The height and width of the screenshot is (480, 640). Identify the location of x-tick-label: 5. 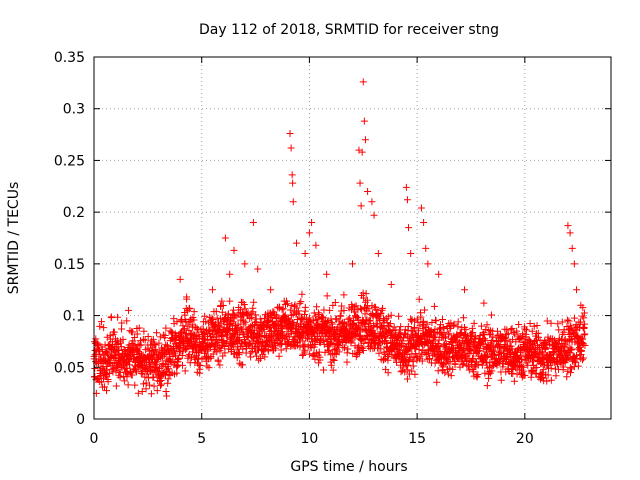
(201, 439).